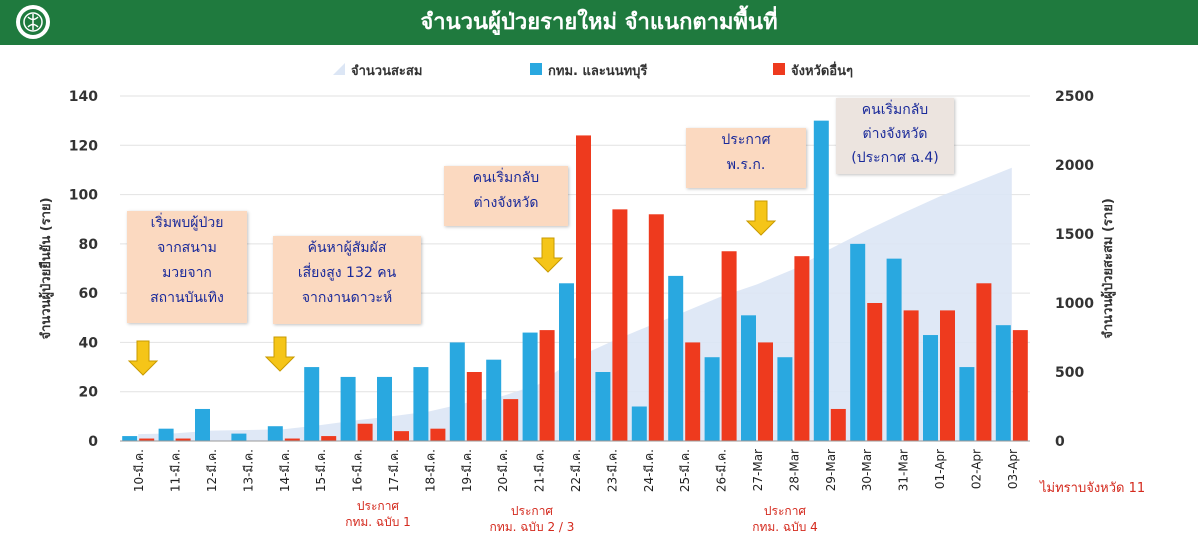 The image size is (1198, 545). What do you see at coordinates (503, 470) in the screenshot?
I see `x-tick-label: 20-มี.ค.` at bounding box center [503, 470].